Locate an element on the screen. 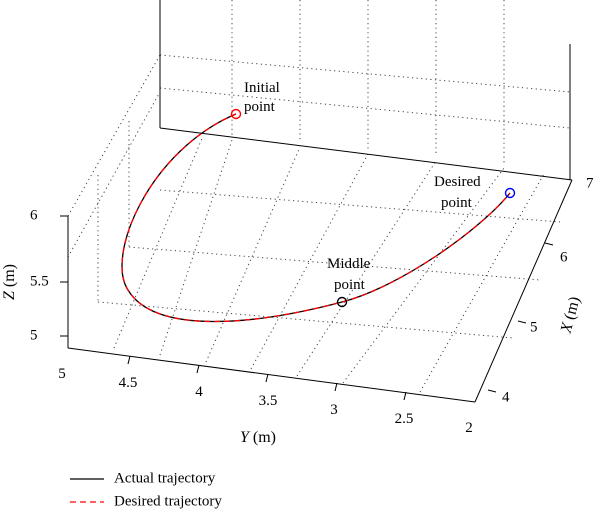 This screenshot has height=514, width=600. x-axis-title: X (m) is located at coordinates (570, 315).